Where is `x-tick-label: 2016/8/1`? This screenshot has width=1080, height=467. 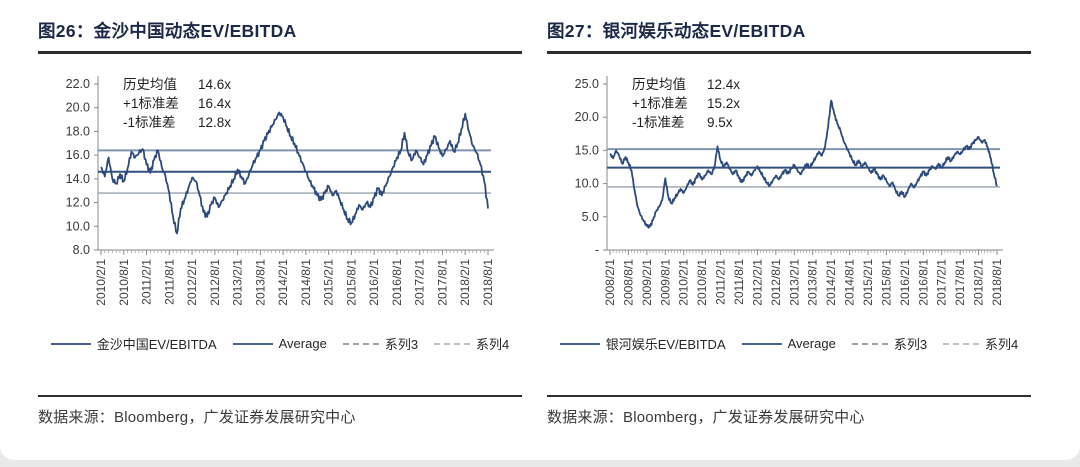 x-tick-label: 2016/8/1 is located at coordinates (923, 282).